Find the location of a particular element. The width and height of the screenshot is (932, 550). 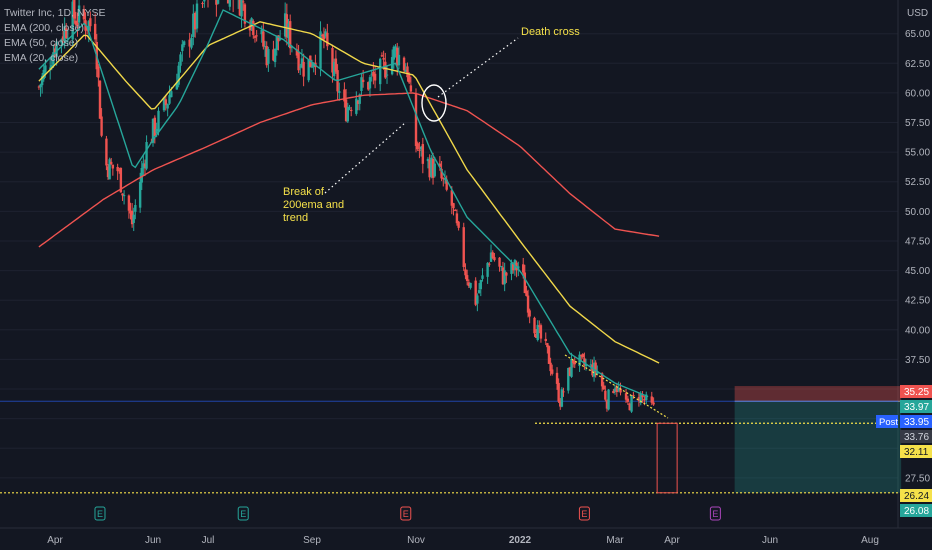

death-cross-annotation: Death cross is located at coordinates (550, 32).